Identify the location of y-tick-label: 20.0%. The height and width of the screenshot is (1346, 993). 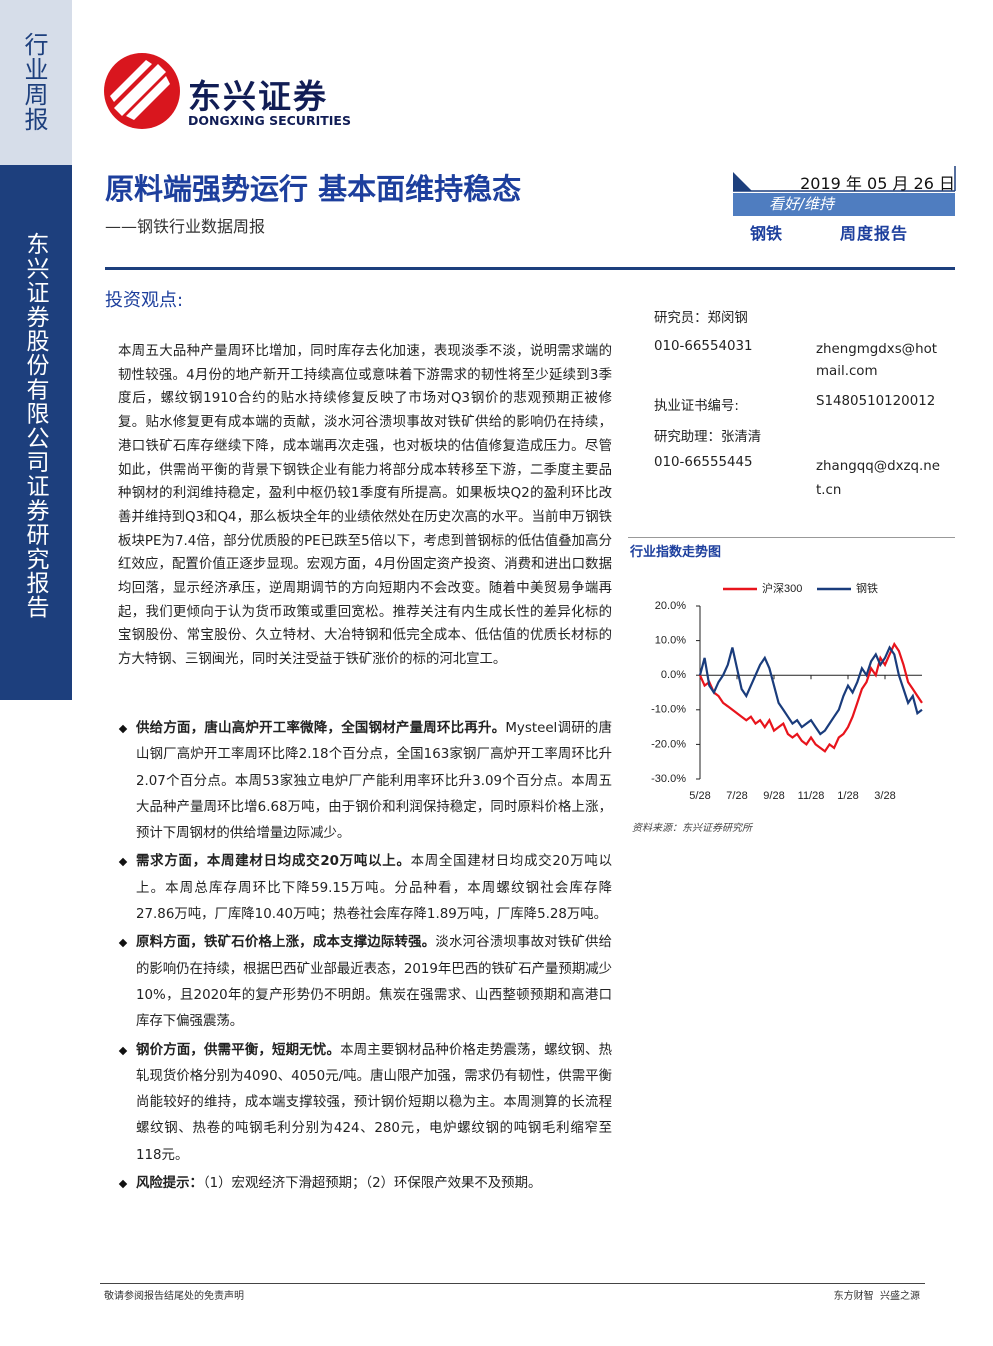
(670, 606).